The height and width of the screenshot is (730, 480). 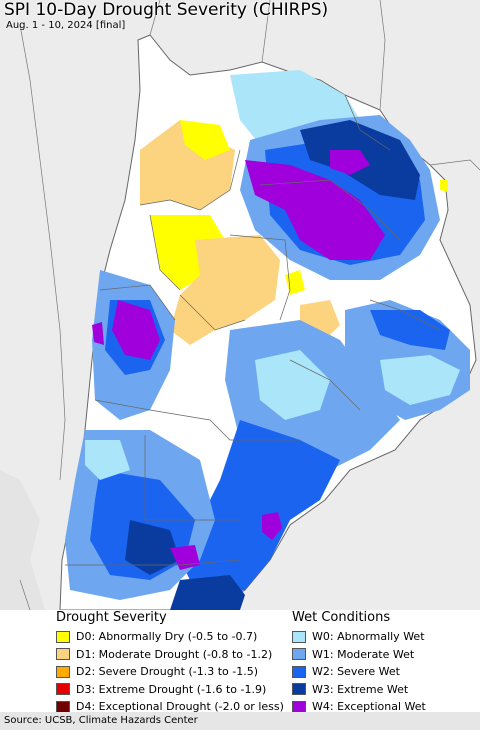 I want to click on legend-item-d1: D1: Moderate Drought (-0.8 to -1.2), so click(x=170, y=655).